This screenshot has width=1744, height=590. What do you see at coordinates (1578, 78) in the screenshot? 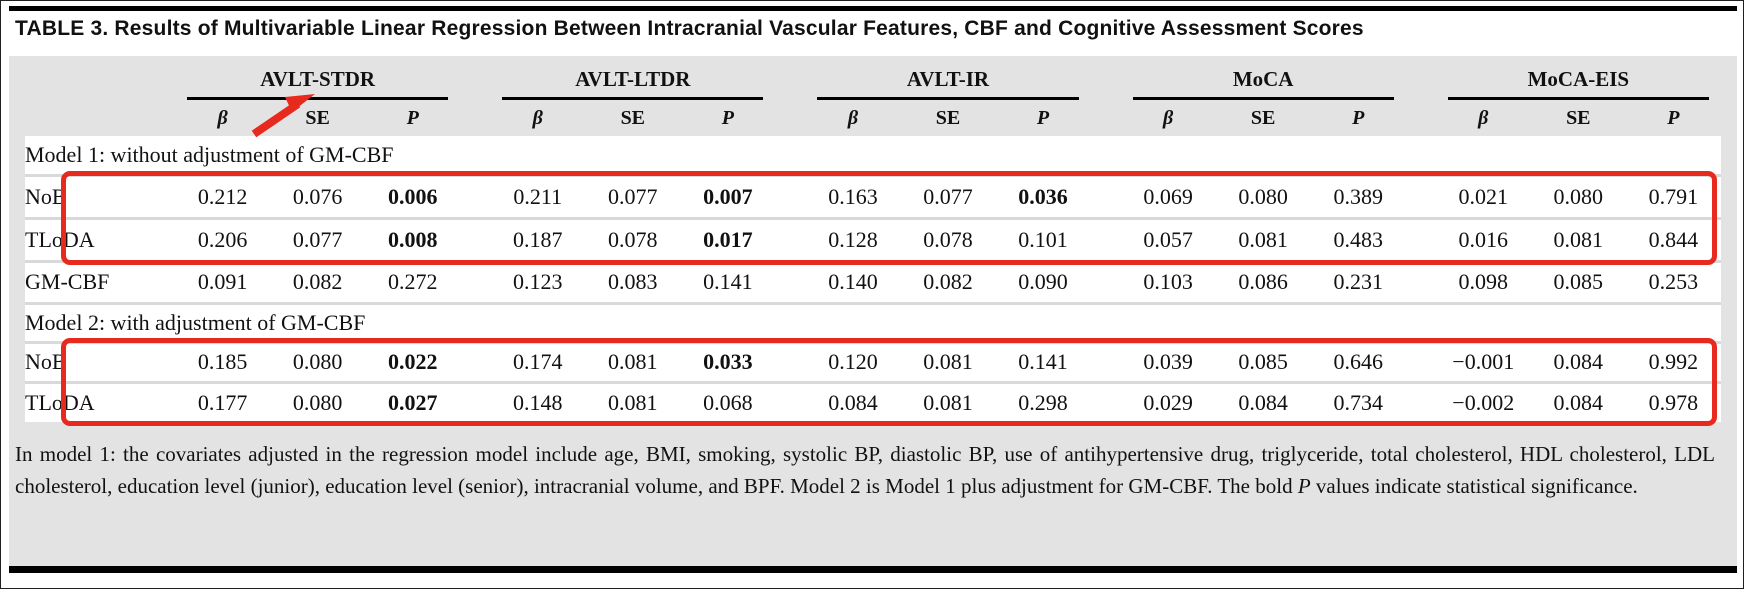
I see `column-group-label: MoCA-EIS` at bounding box center [1578, 78].